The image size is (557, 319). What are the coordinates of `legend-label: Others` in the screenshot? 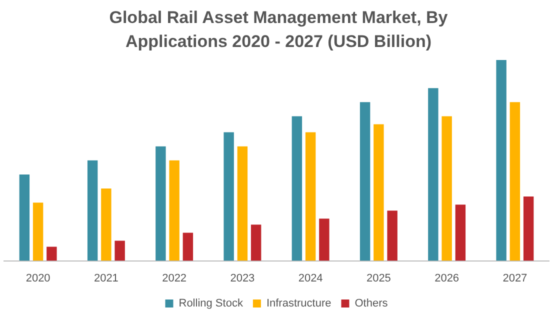 It's located at (371, 304).